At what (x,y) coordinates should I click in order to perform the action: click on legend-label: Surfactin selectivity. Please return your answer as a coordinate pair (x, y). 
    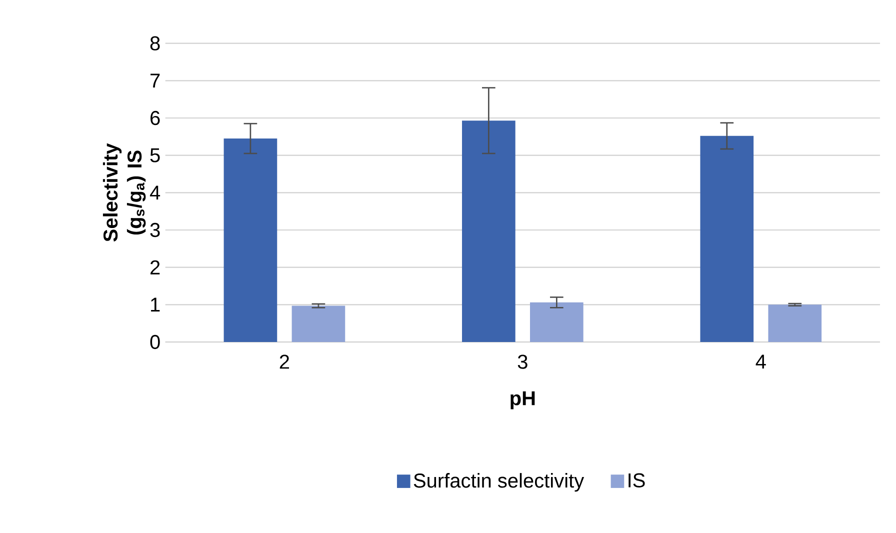
    Looking at the image, I should click on (499, 482).